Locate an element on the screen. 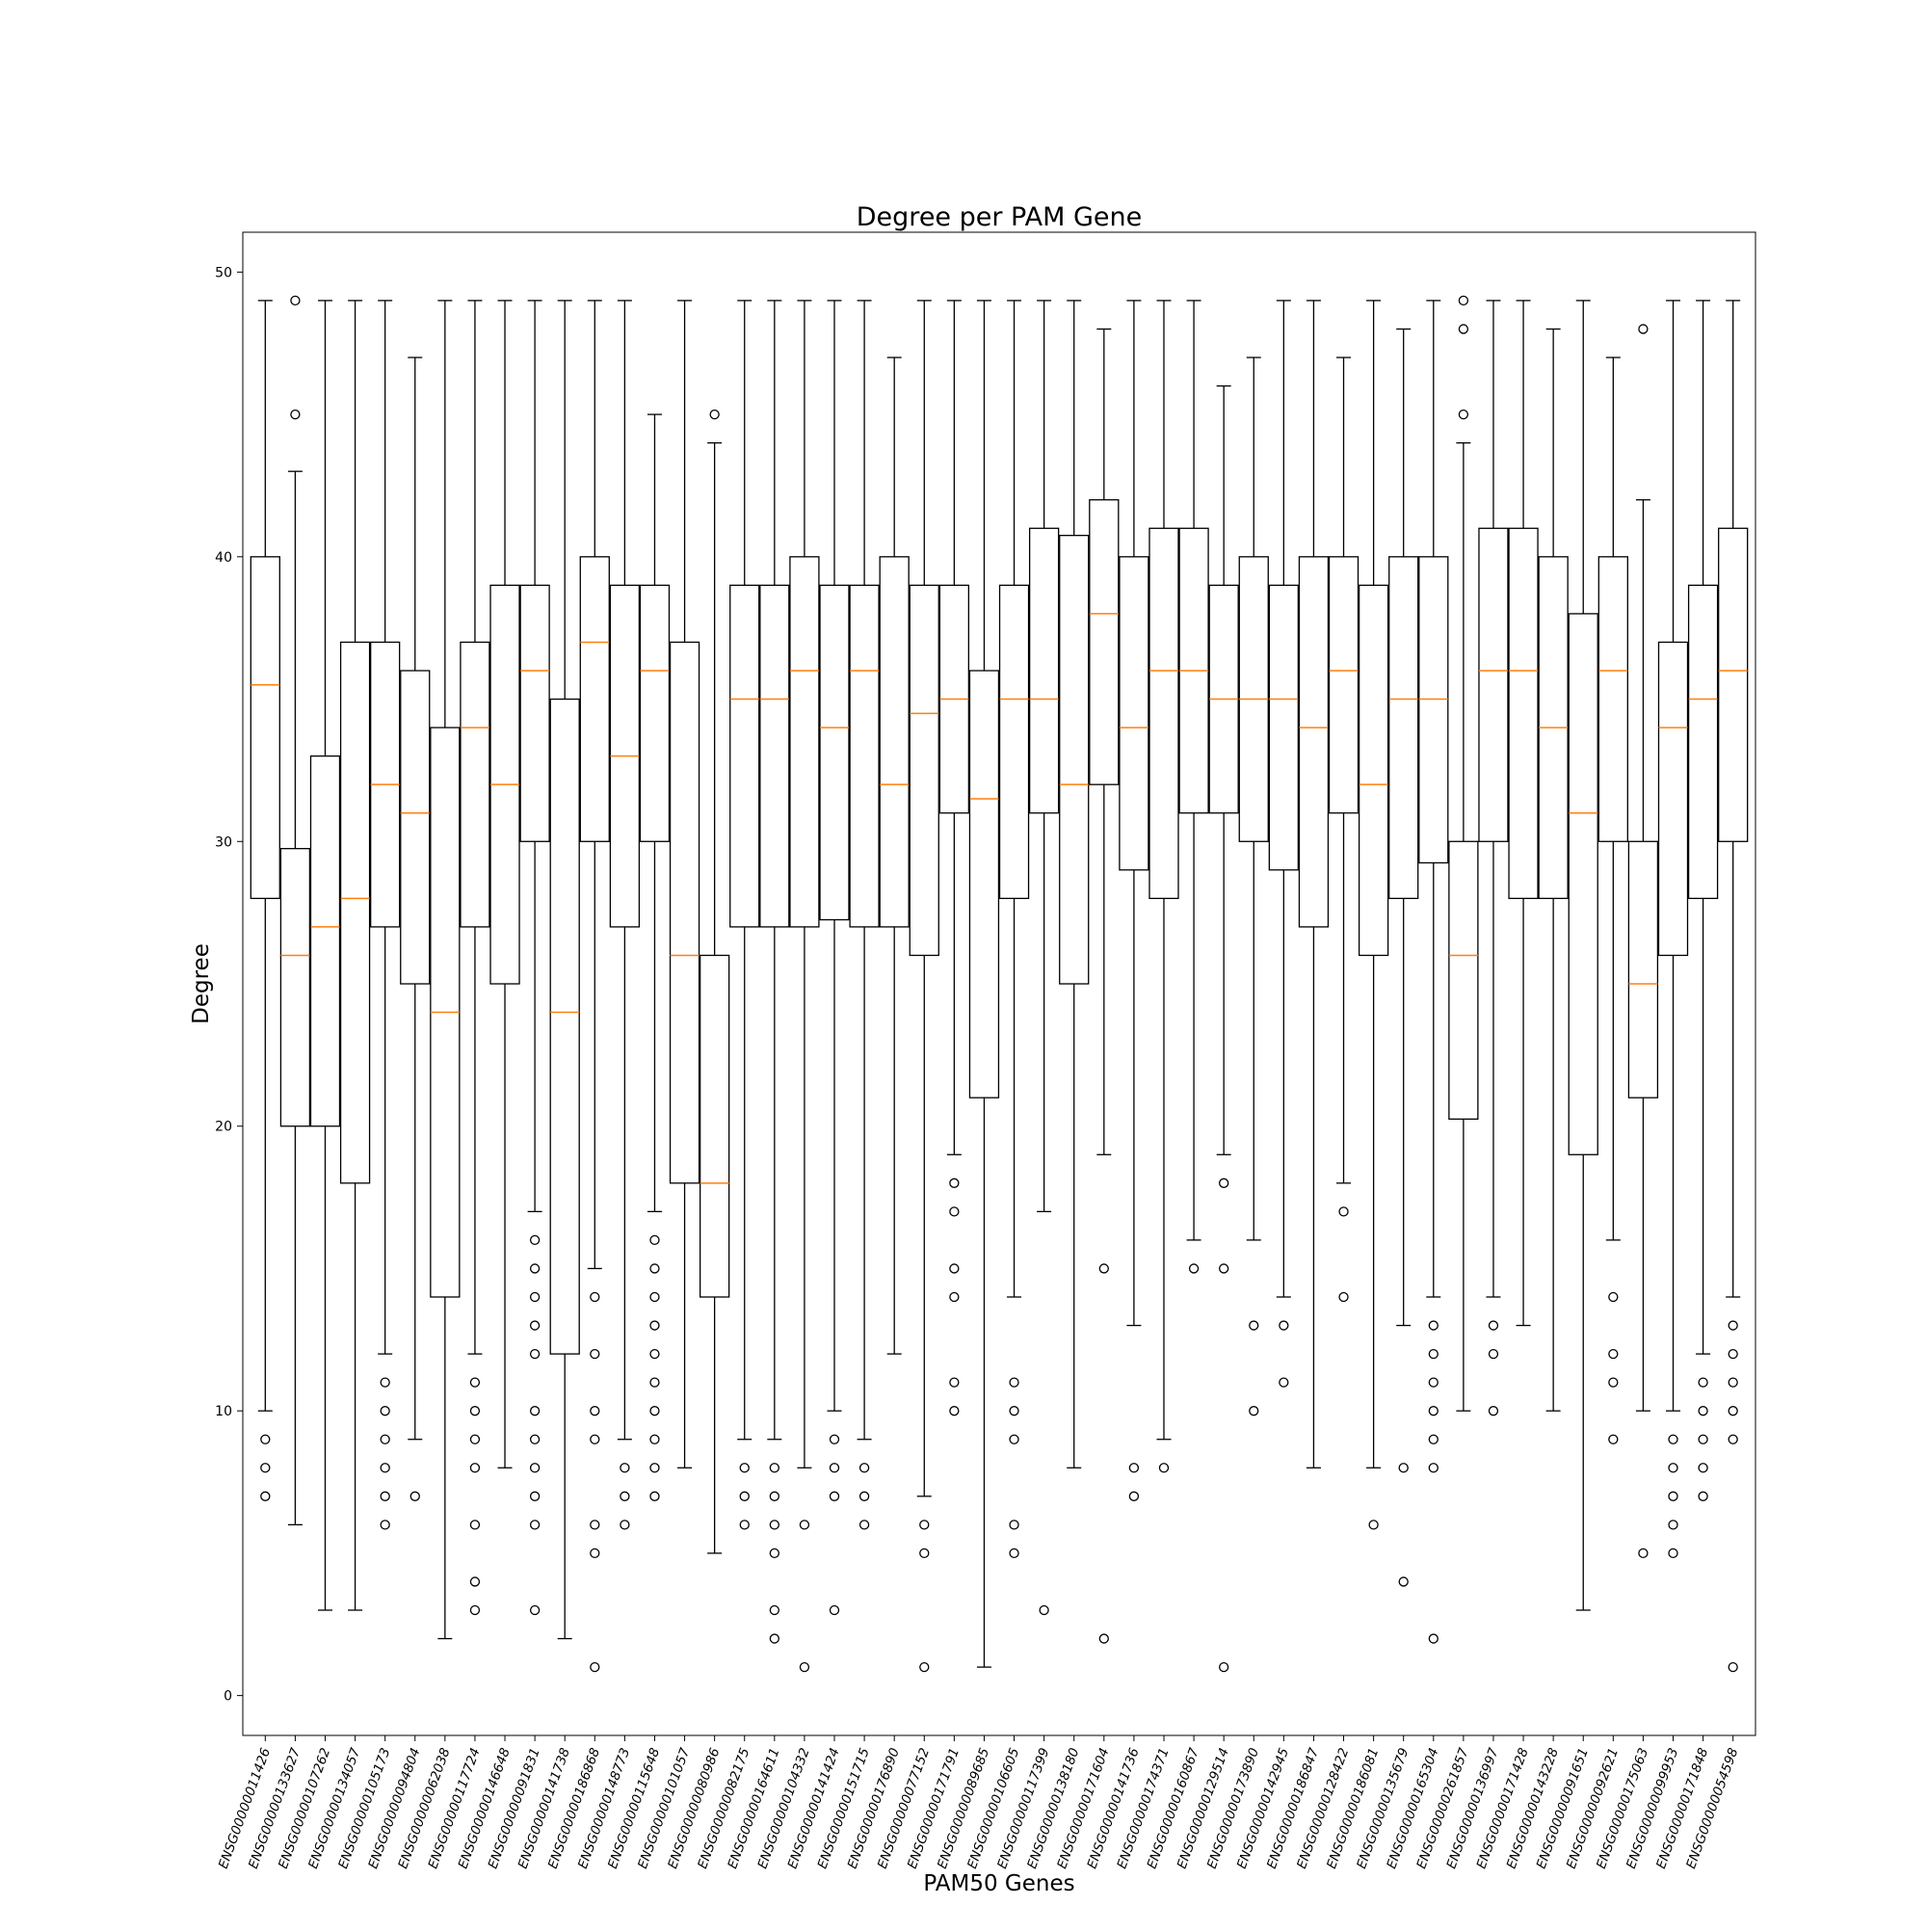 This screenshot has height=1932, width=1927. y-tick-label: 50 is located at coordinates (223, 272).